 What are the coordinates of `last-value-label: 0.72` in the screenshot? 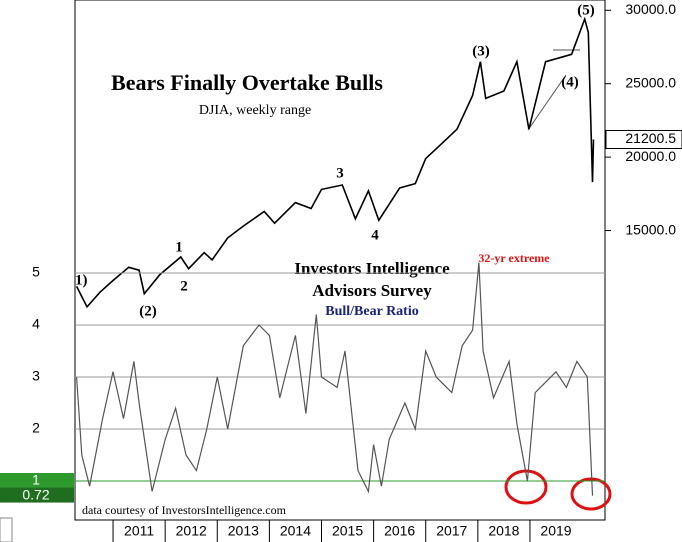 It's located at (35, 494).